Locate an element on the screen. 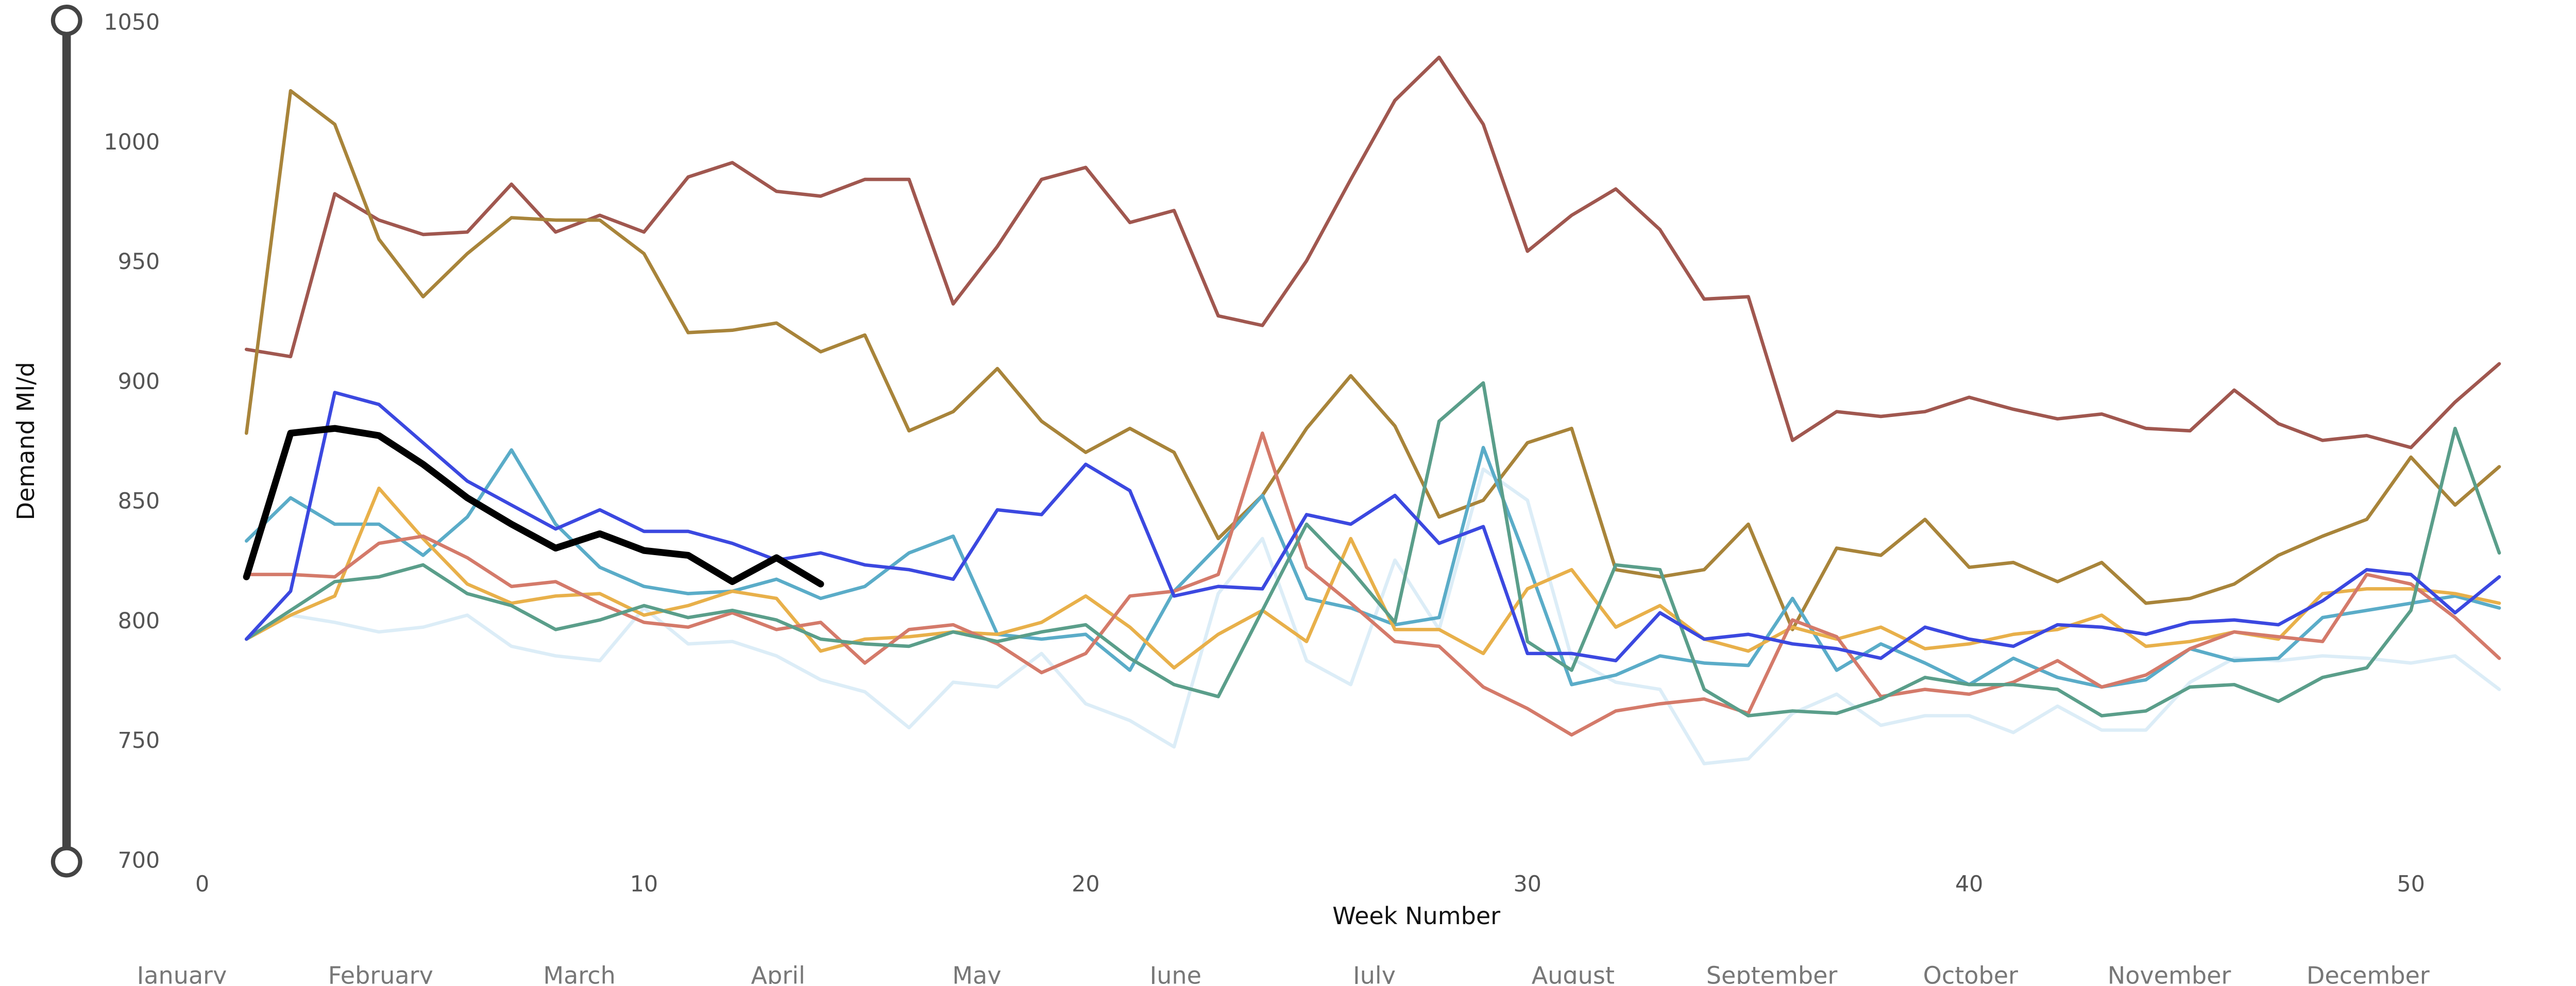  month-label: April is located at coordinates (778, 973).